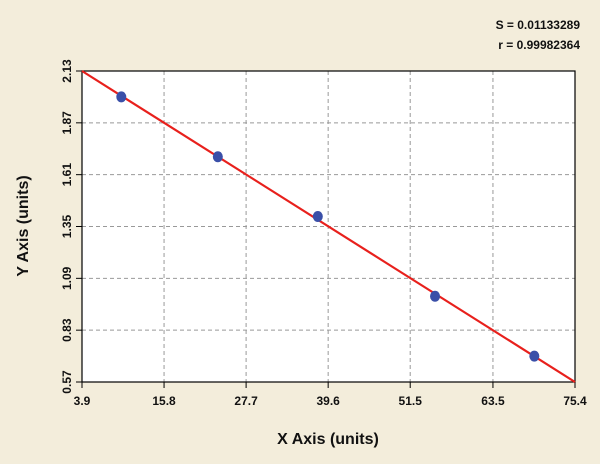 This screenshot has width=600, height=464. What do you see at coordinates (82, 401) in the screenshot?
I see `x-tick-label: 3.9` at bounding box center [82, 401].